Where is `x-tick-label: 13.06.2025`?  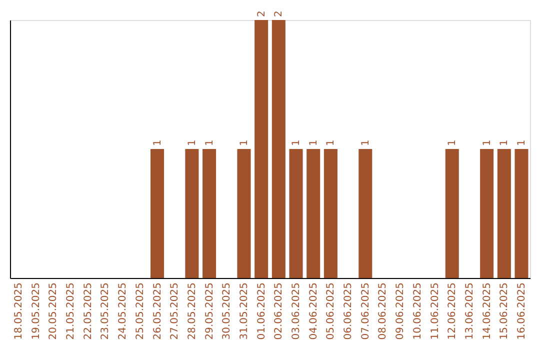
x-tick-label: 13.06.2025 is located at coordinates (470, 311).